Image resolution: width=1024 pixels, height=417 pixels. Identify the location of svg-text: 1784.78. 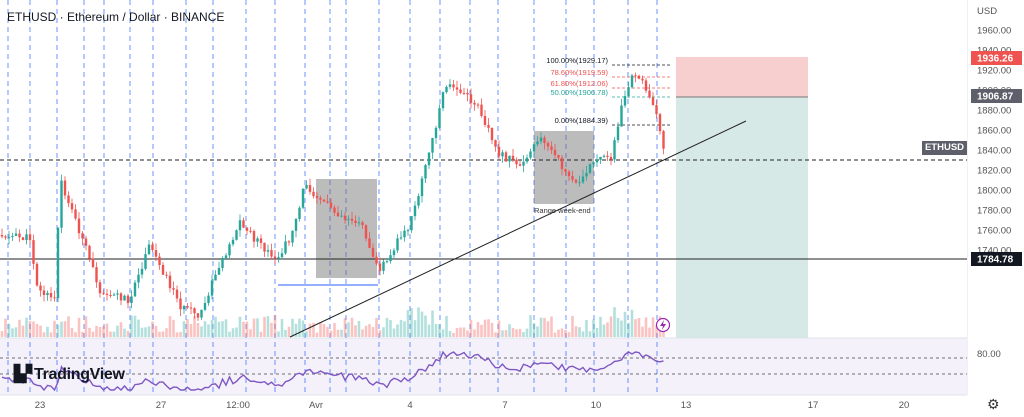
(995, 260).